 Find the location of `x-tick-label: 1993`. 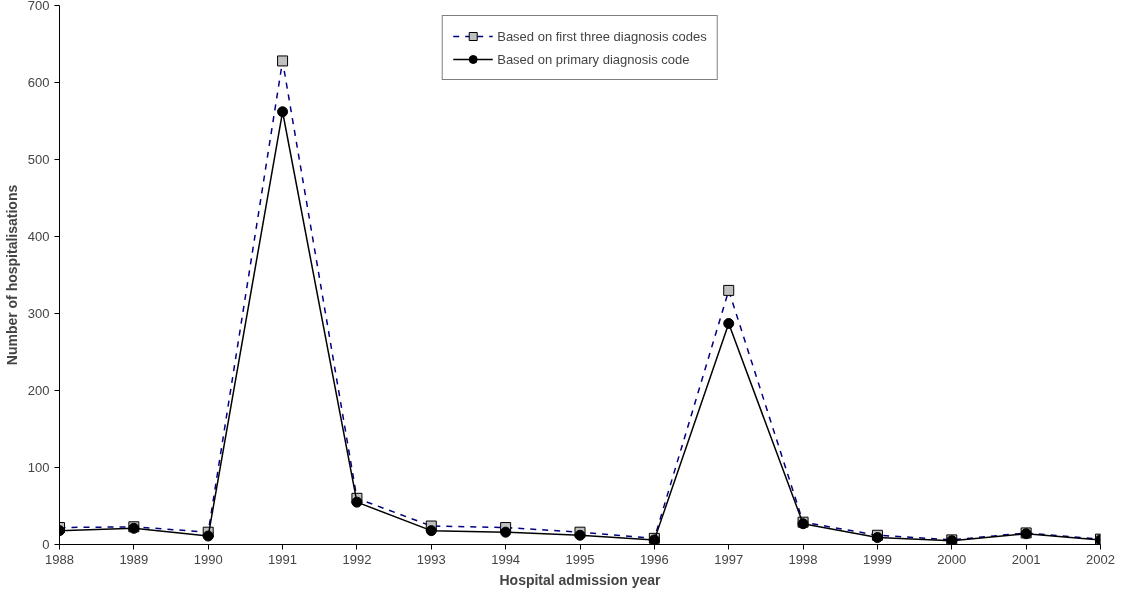

x-tick-label: 1993 is located at coordinates (431, 559).